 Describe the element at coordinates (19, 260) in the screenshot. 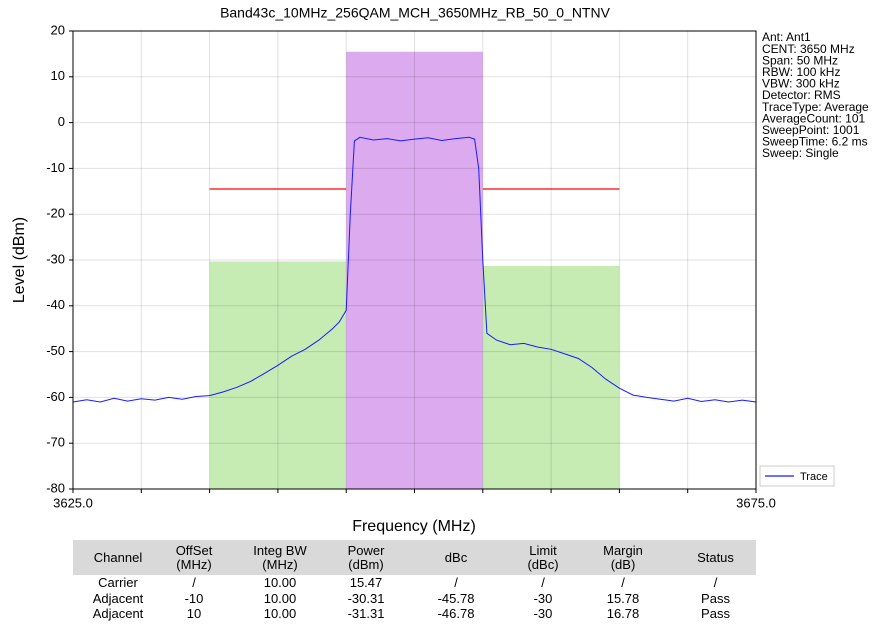

I see `y-axis-label: Level (dBm)` at that location.